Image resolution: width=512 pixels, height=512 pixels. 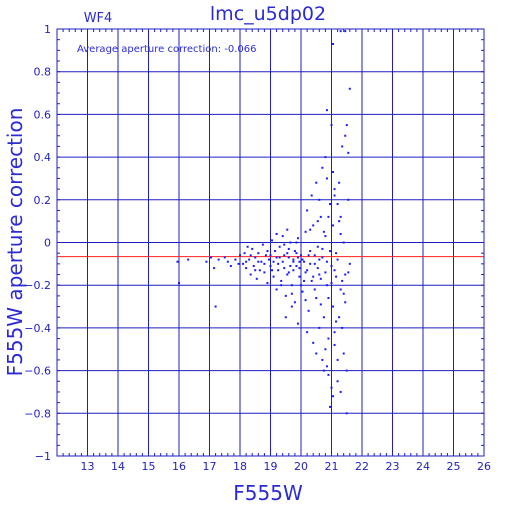 What do you see at coordinates (271, 466) in the screenshot?
I see `x-tick-label: 19` at bounding box center [271, 466].